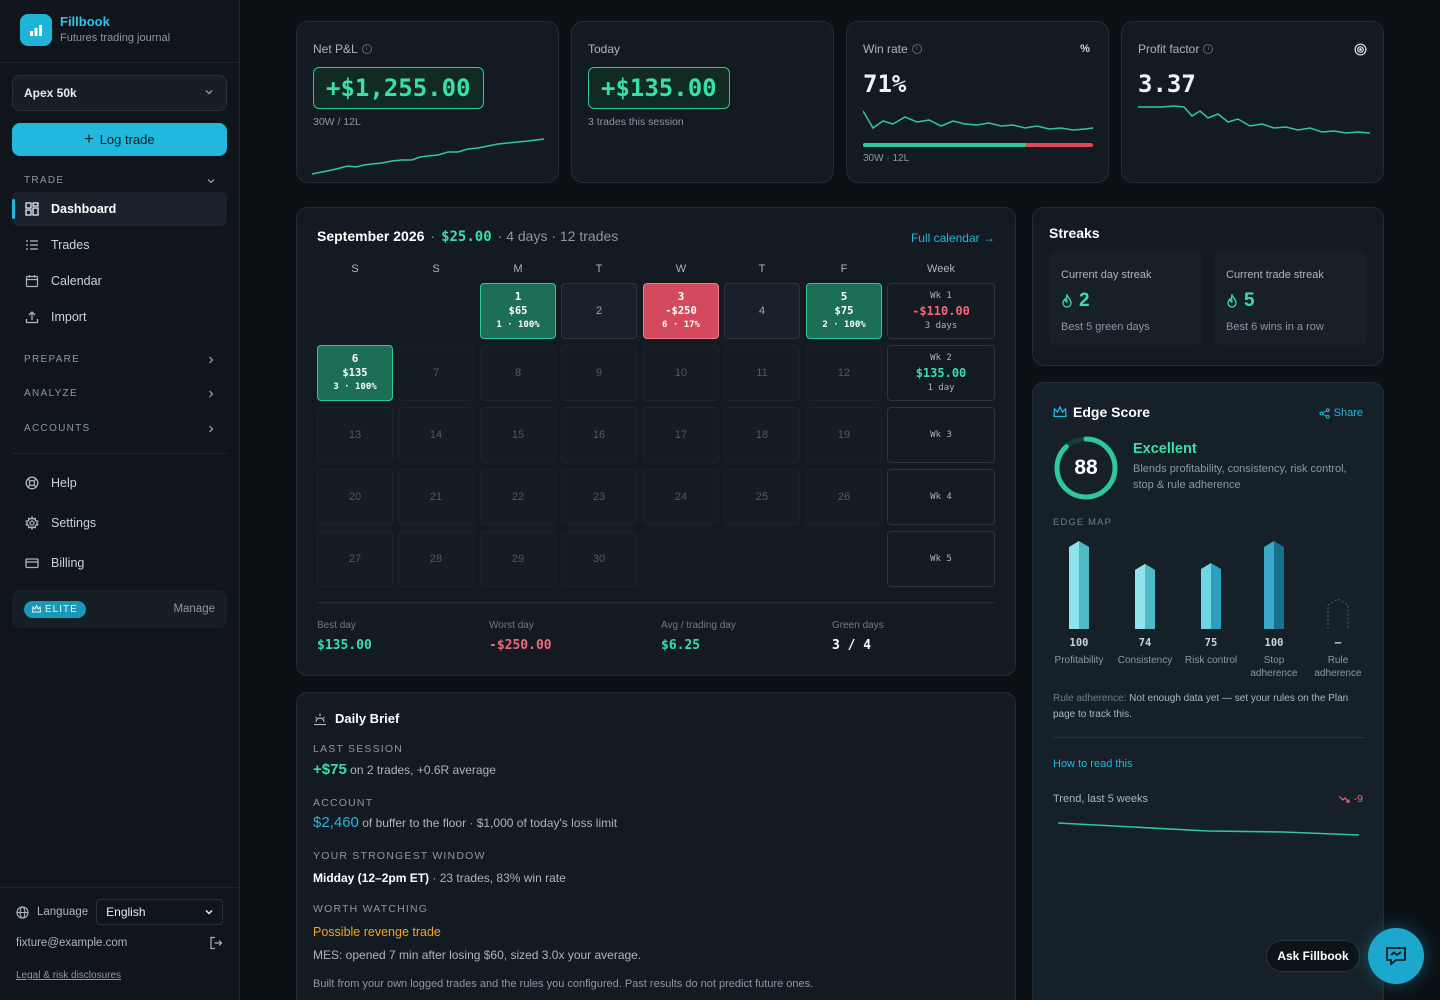 The height and width of the screenshot is (1000, 1440). Describe the element at coordinates (355, 269) in the screenshot. I see `dow-sun: S` at that location.